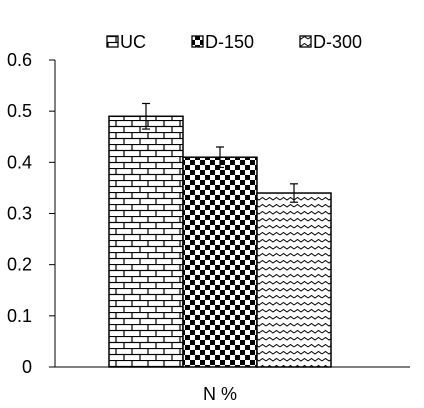 This screenshot has width=424, height=408. Describe the element at coordinates (19, 60) in the screenshot. I see `y-tick-label: 0.6` at that location.